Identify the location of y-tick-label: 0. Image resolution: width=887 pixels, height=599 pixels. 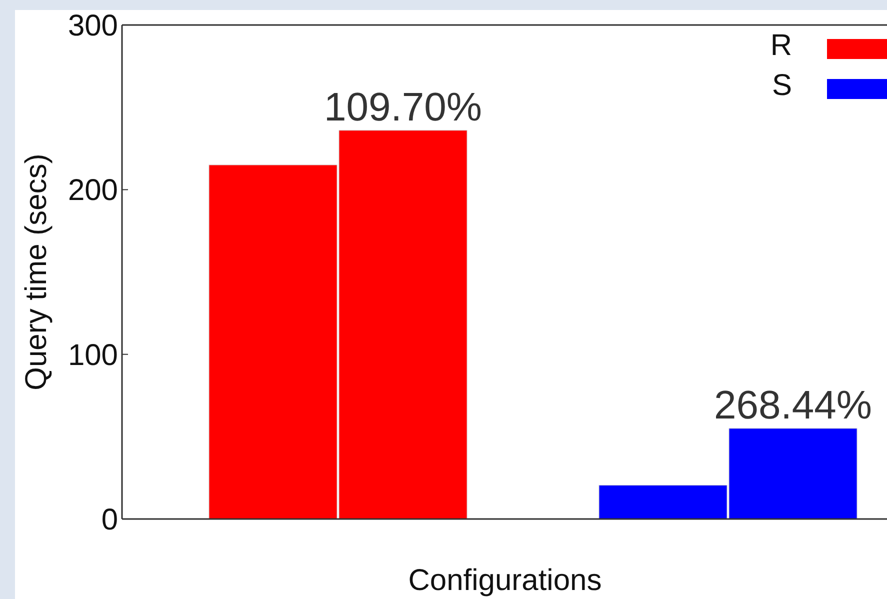
(109, 520).